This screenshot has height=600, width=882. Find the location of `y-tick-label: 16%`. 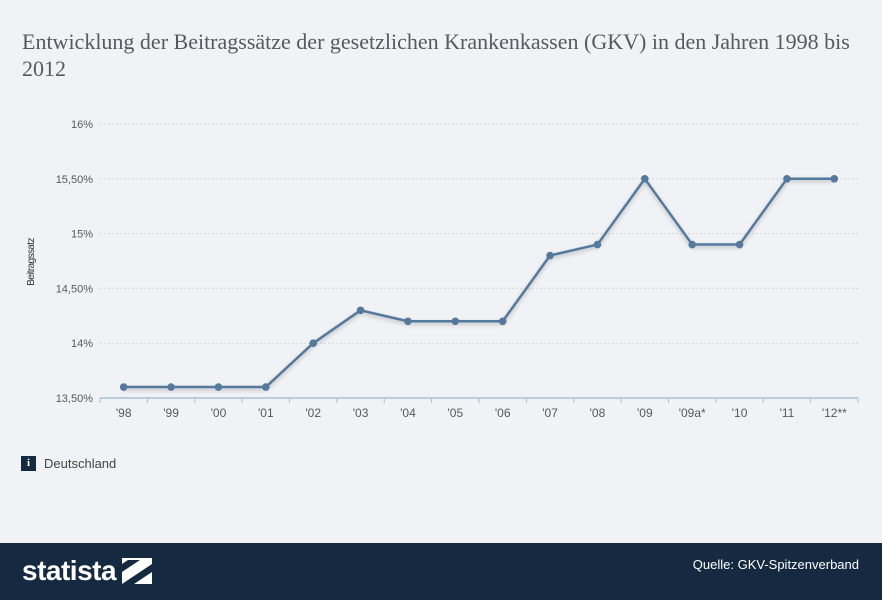

y-tick-label: 16% is located at coordinates (82, 125).